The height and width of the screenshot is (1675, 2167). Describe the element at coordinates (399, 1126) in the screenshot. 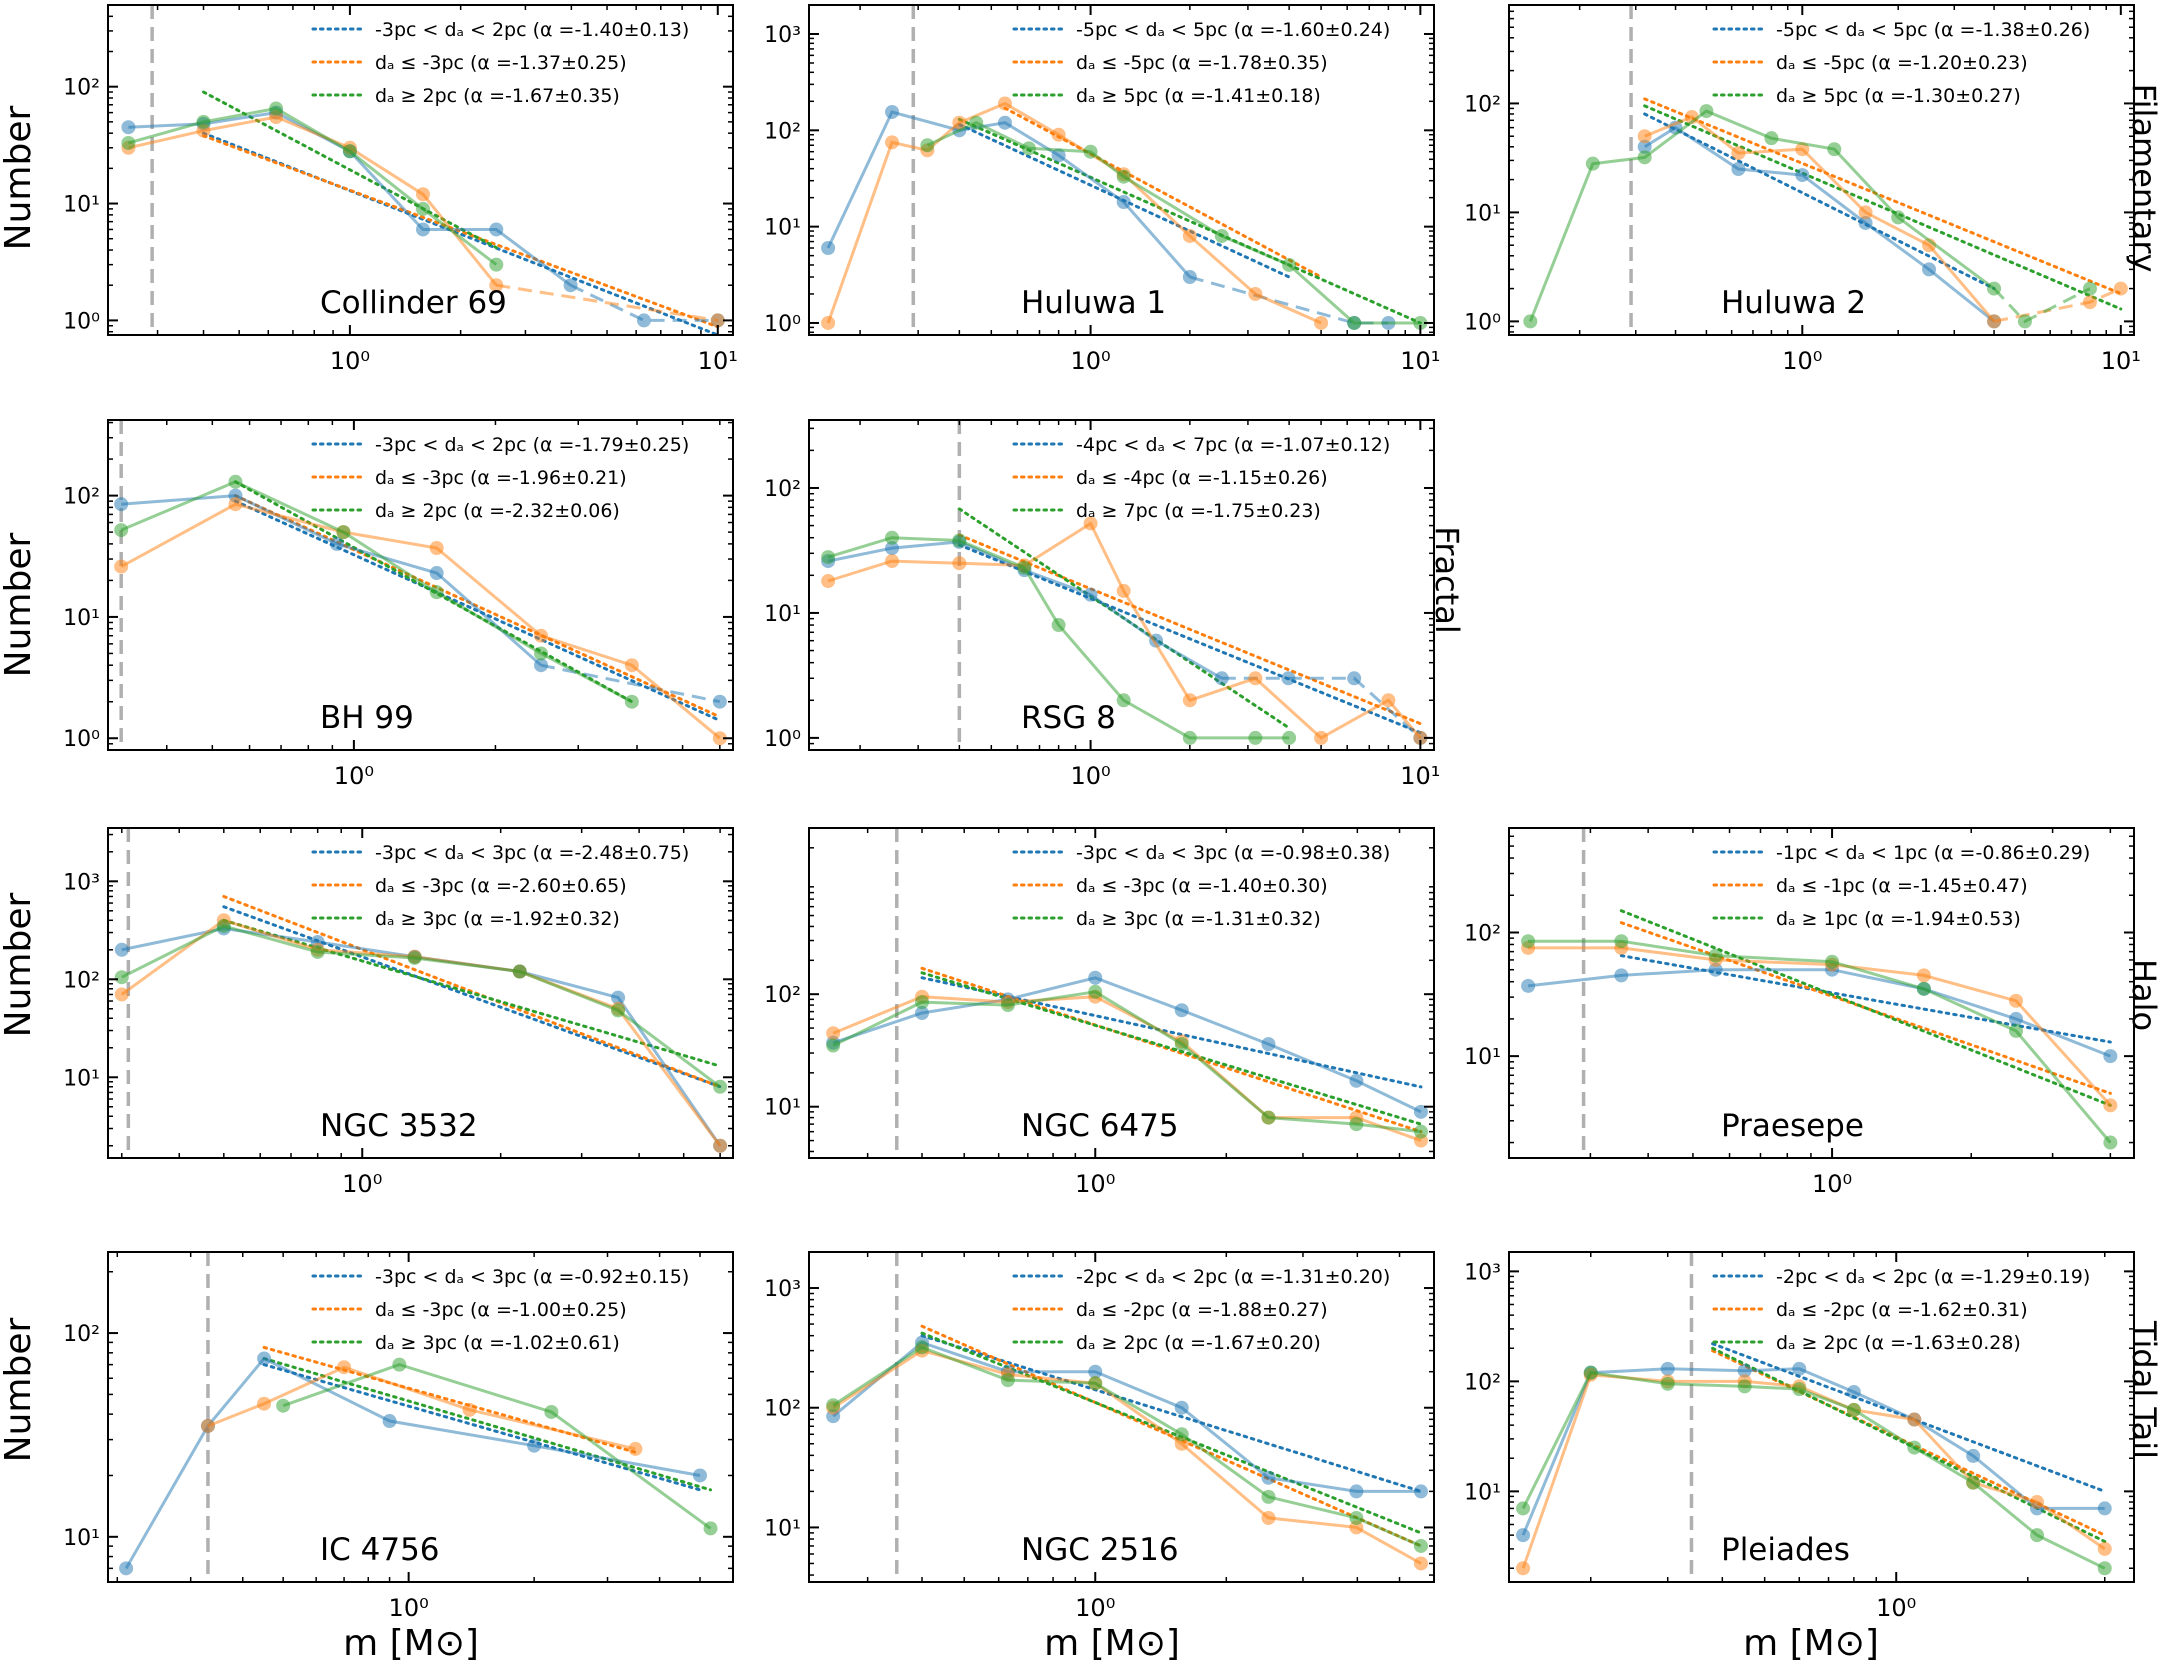

I see `panel-title-ngc-3532: NGC 3532` at that location.